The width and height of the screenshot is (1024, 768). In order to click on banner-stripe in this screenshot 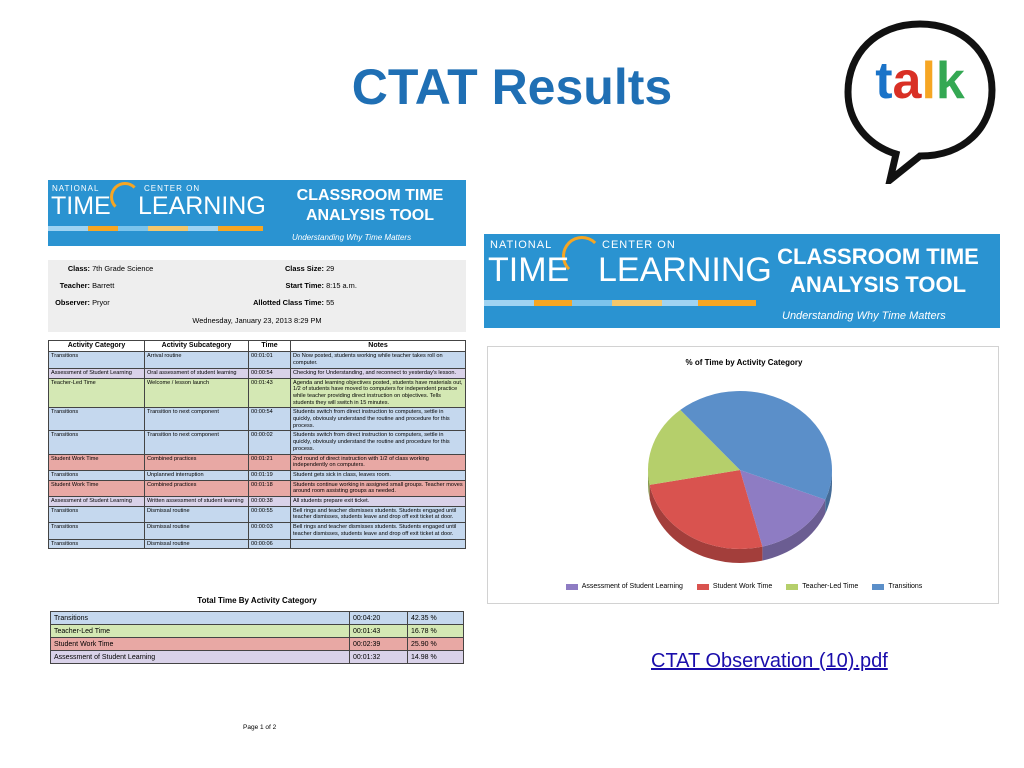, I will do `click(155, 228)`.